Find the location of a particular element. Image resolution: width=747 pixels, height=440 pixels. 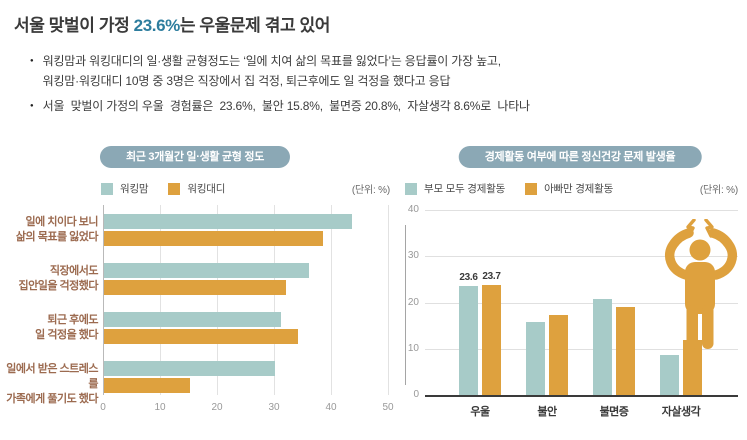

legend-label-father-only: 아빠만 경제활동 is located at coordinates (579, 189).